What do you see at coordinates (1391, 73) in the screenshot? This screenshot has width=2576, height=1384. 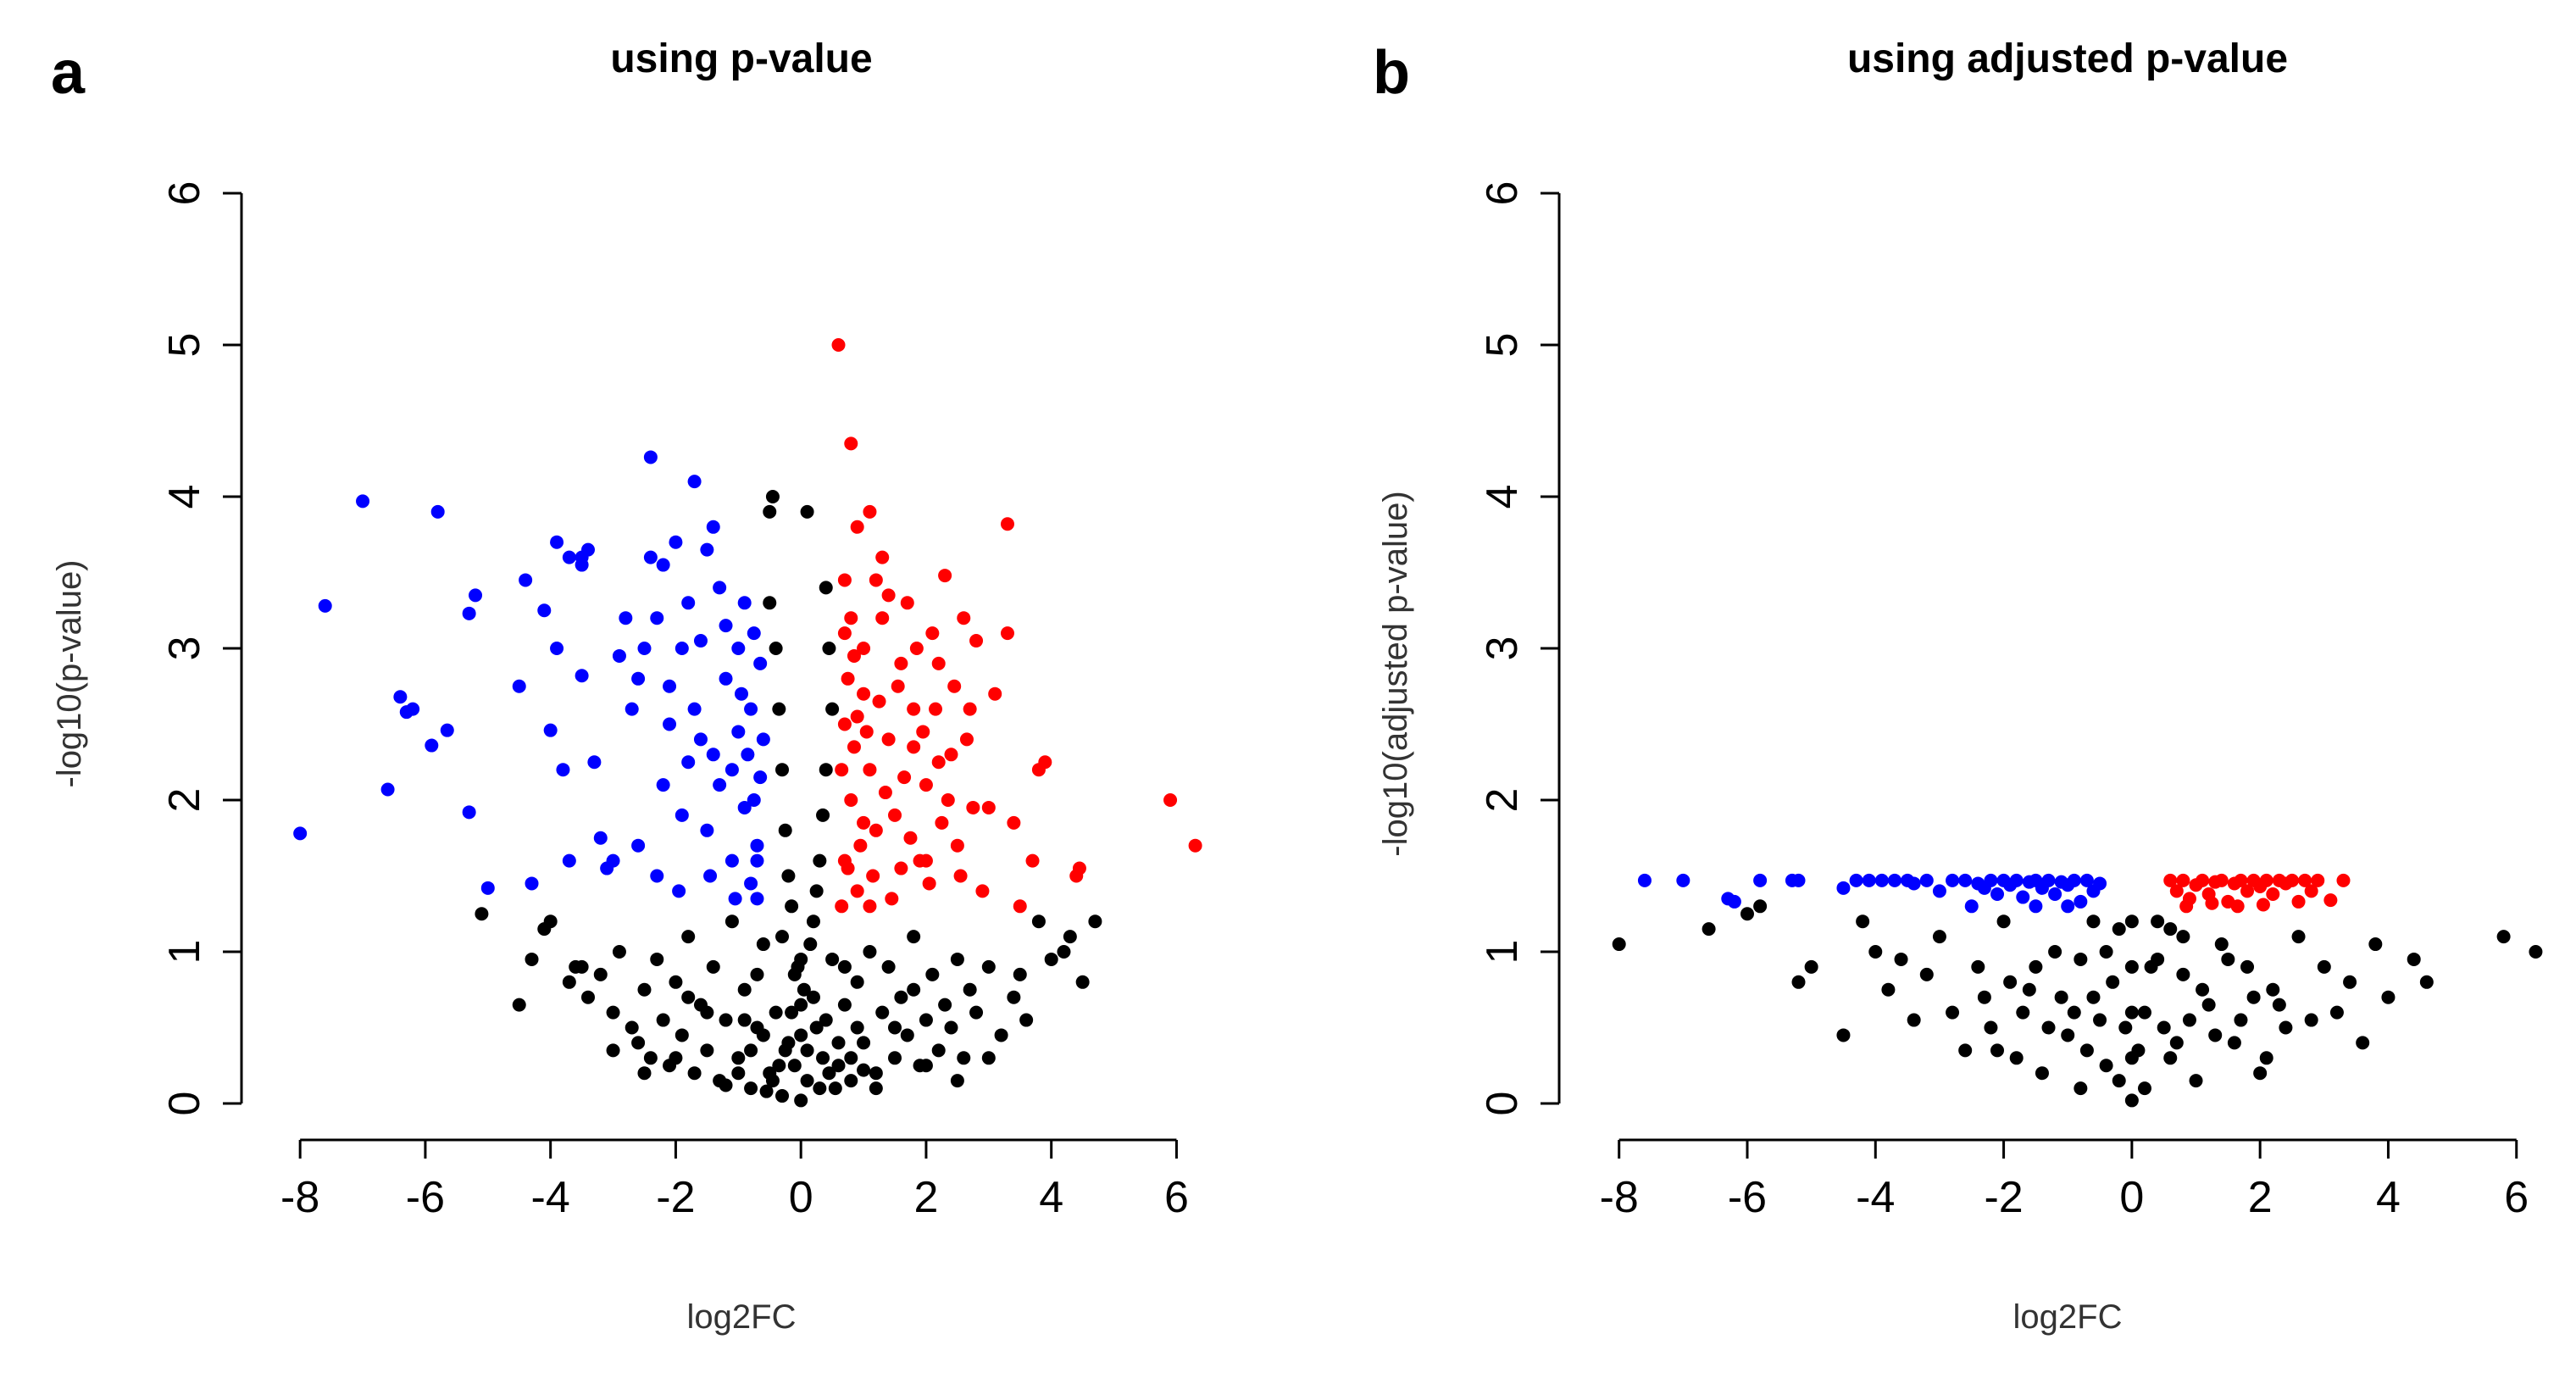 I see `panel-b-letter: b` at bounding box center [1391, 73].